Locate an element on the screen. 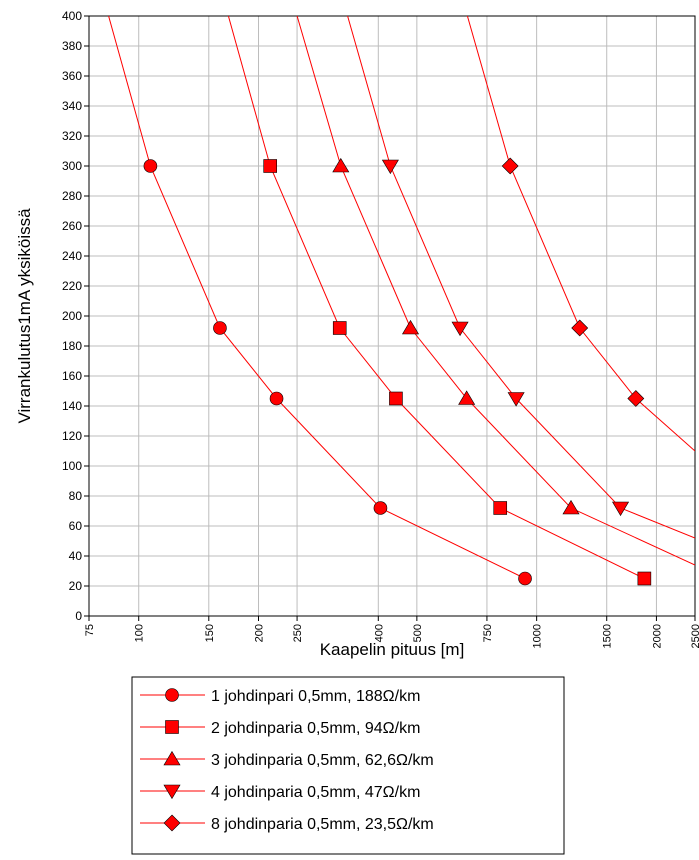  y-tick-label-0: 0 is located at coordinates (78, 616).